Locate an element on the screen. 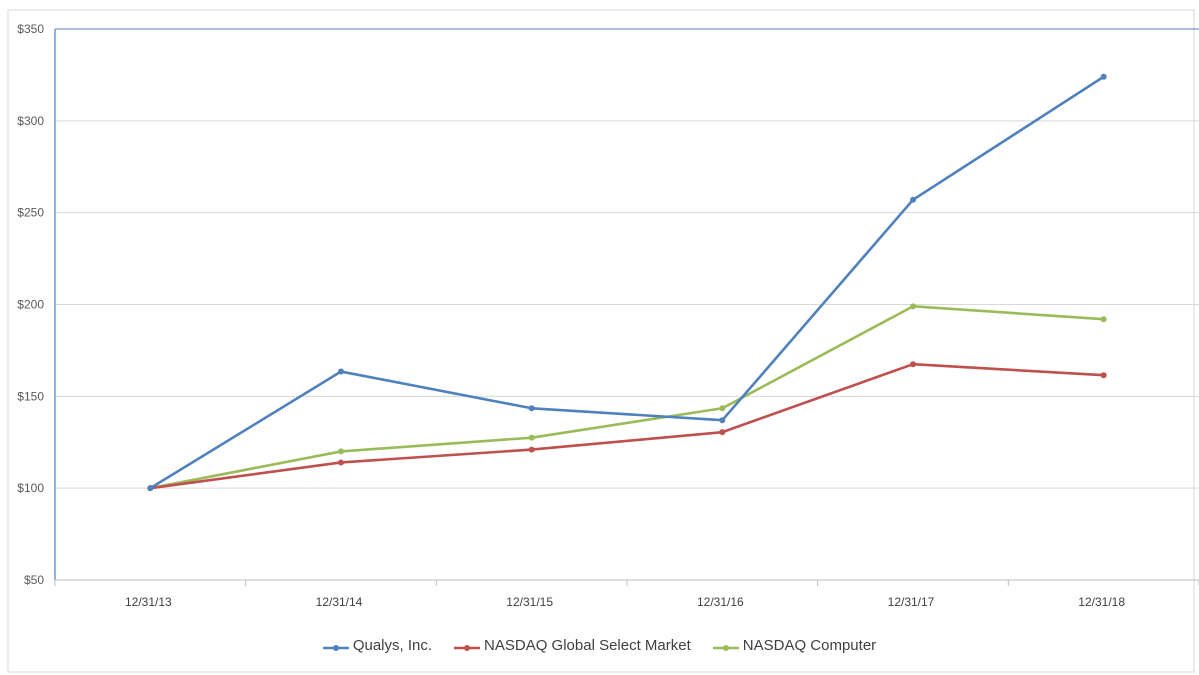 Image resolution: width=1199 pixels, height=675 pixels. x-tick-label: 12/31/16 is located at coordinates (720, 602).